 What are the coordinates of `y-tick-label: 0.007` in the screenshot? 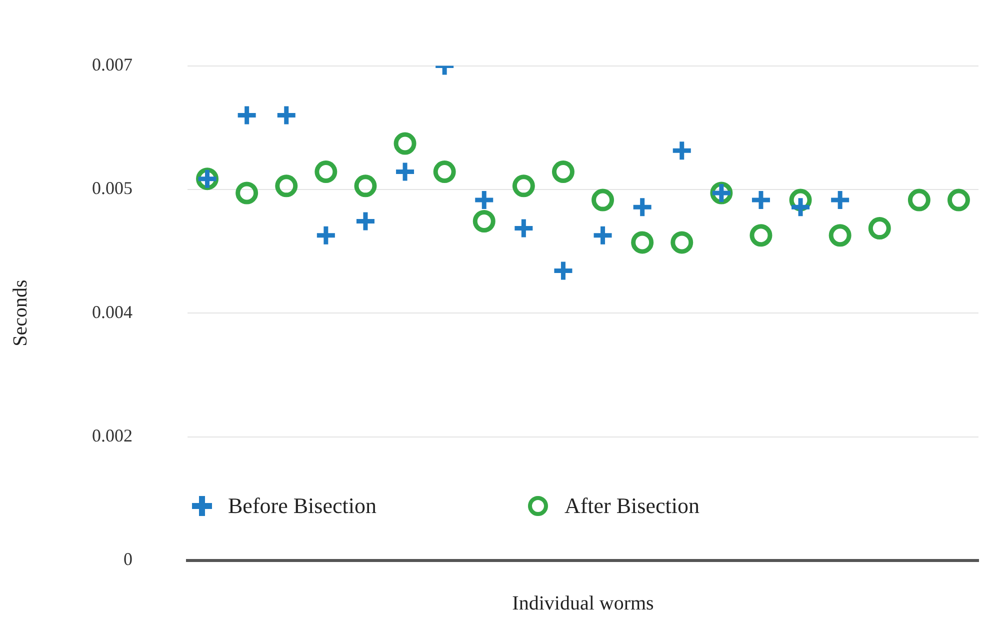 It's located at (112, 64).